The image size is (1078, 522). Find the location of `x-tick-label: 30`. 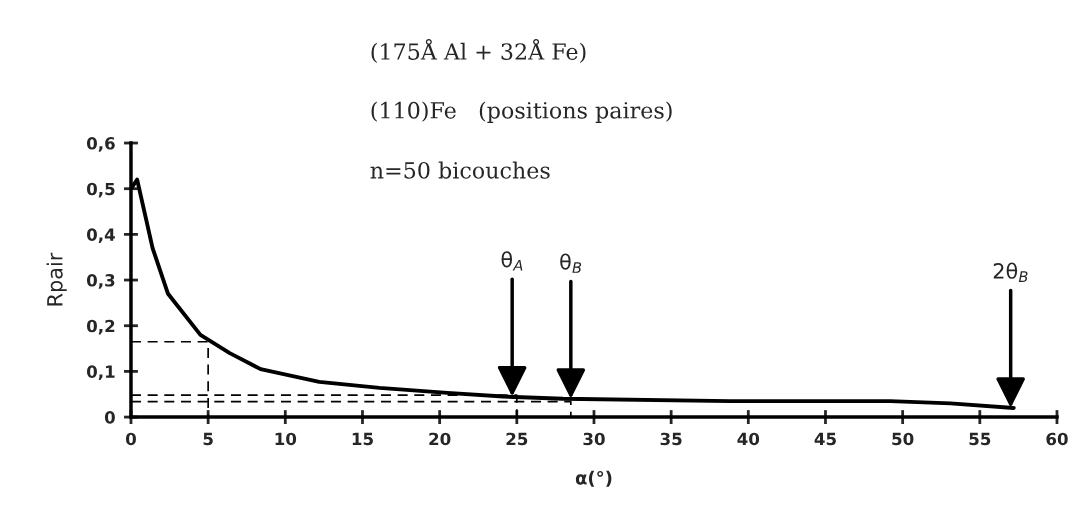

x-tick-label: 30 is located at coordinates (594, 439).